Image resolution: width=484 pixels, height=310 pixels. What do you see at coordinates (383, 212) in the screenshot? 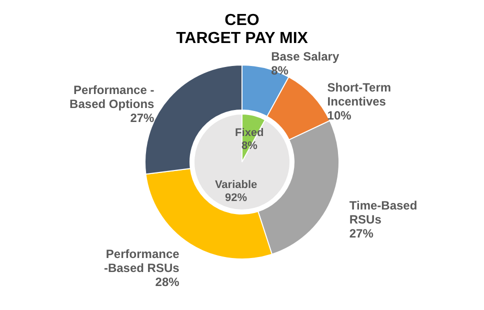
I see `slice-label: Time-Based RSUs` at bounding box center [383, 212].